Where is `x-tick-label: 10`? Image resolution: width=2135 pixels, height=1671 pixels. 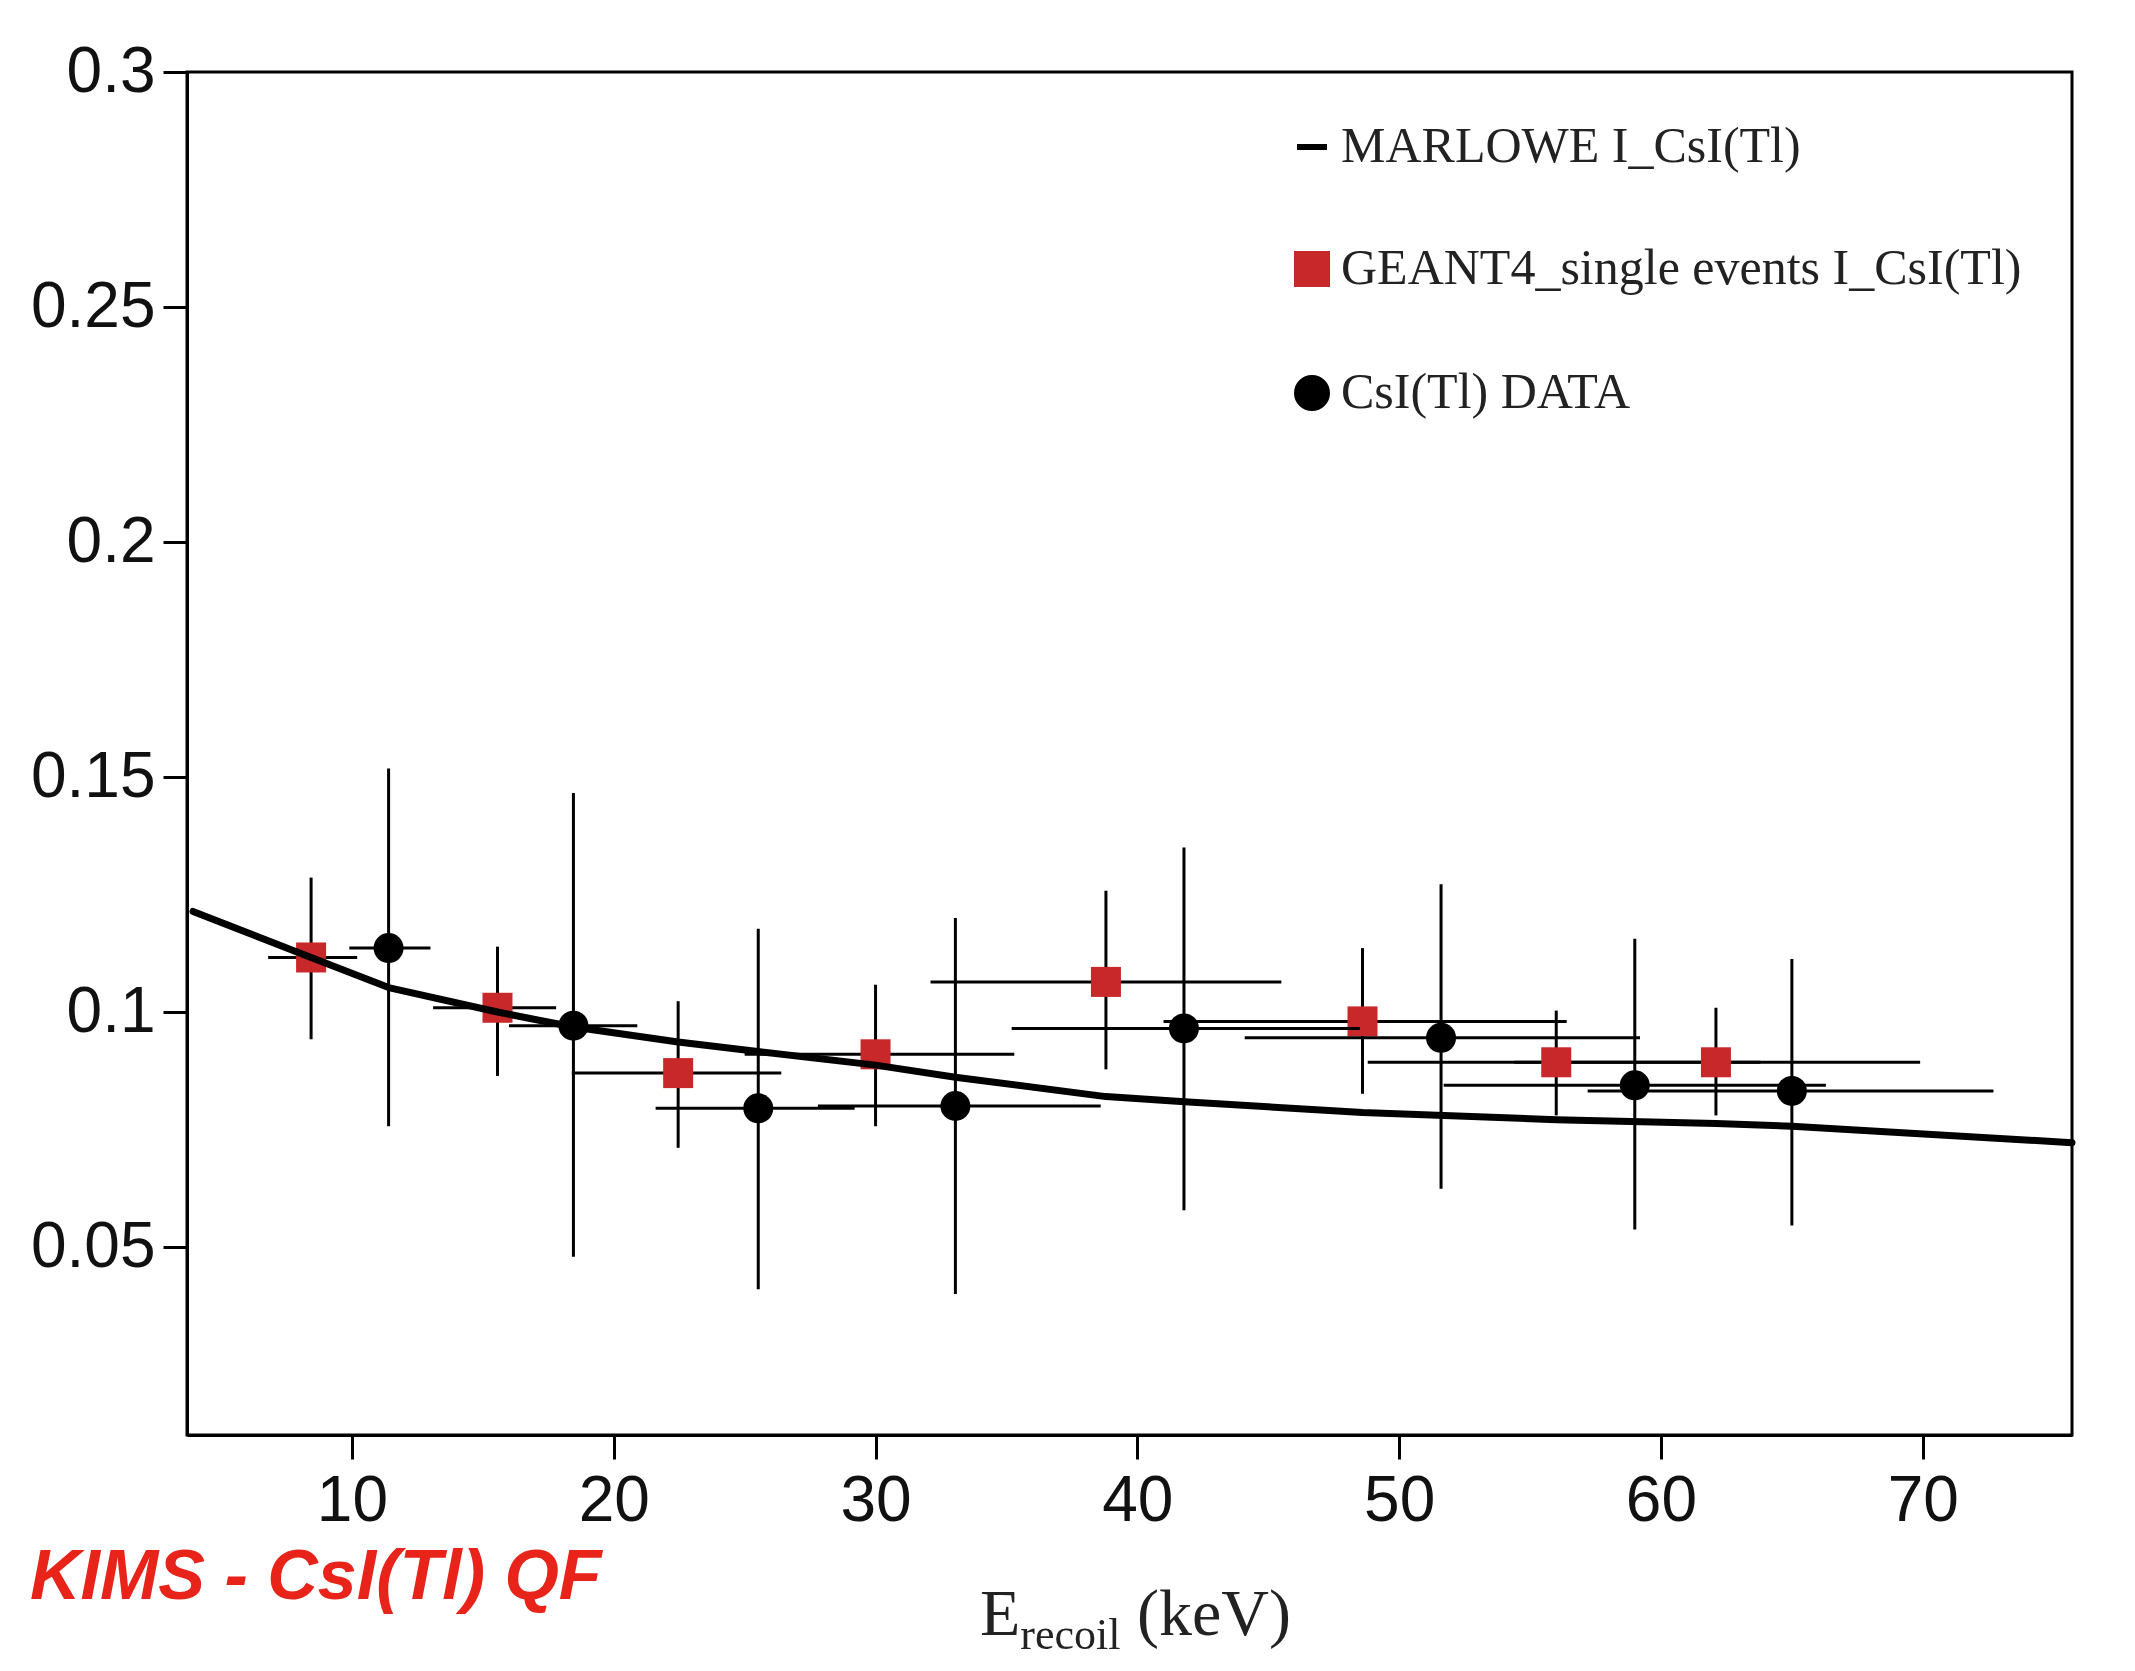
x-tick-label: 10 is located at coordinates (352, 1498).